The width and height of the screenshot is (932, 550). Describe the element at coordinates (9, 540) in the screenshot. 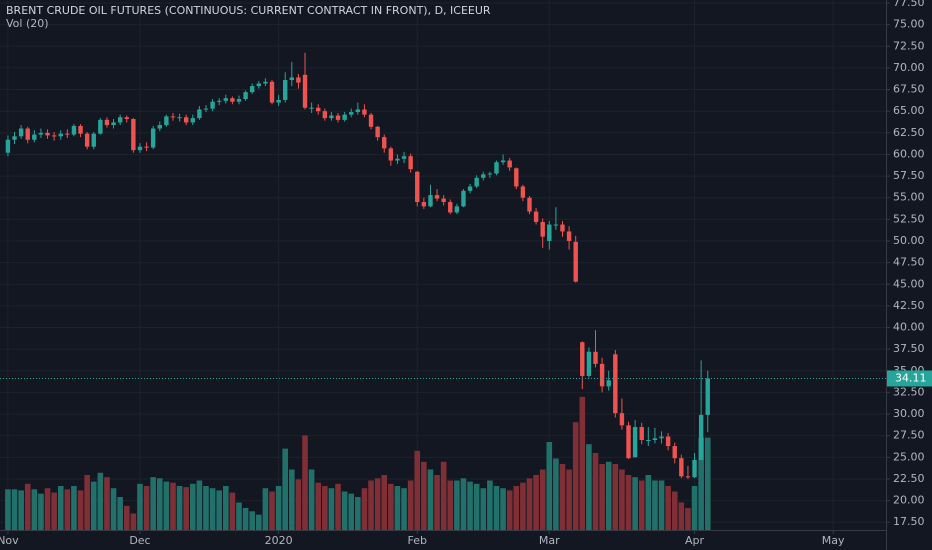

I see `x-tick-label: Nov` at that location.